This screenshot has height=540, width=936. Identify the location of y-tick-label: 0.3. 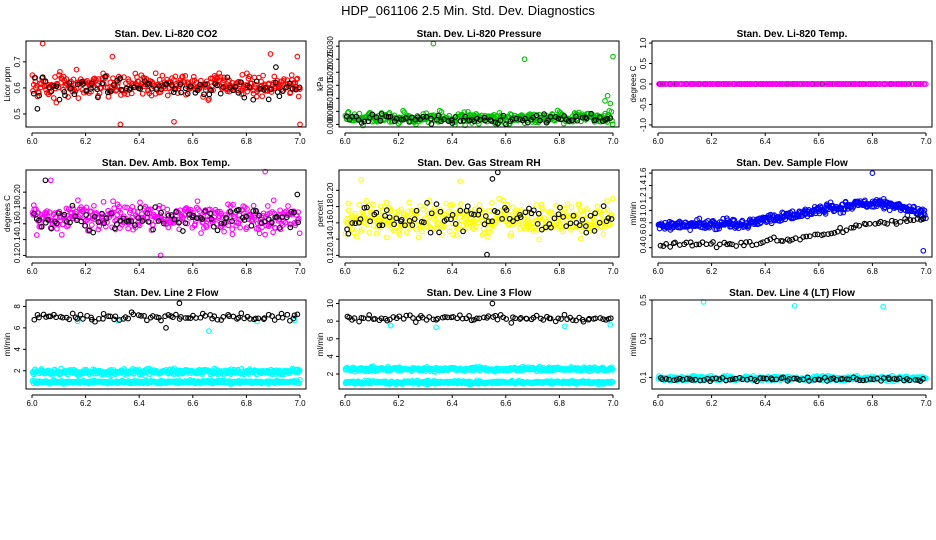
(643, 339).